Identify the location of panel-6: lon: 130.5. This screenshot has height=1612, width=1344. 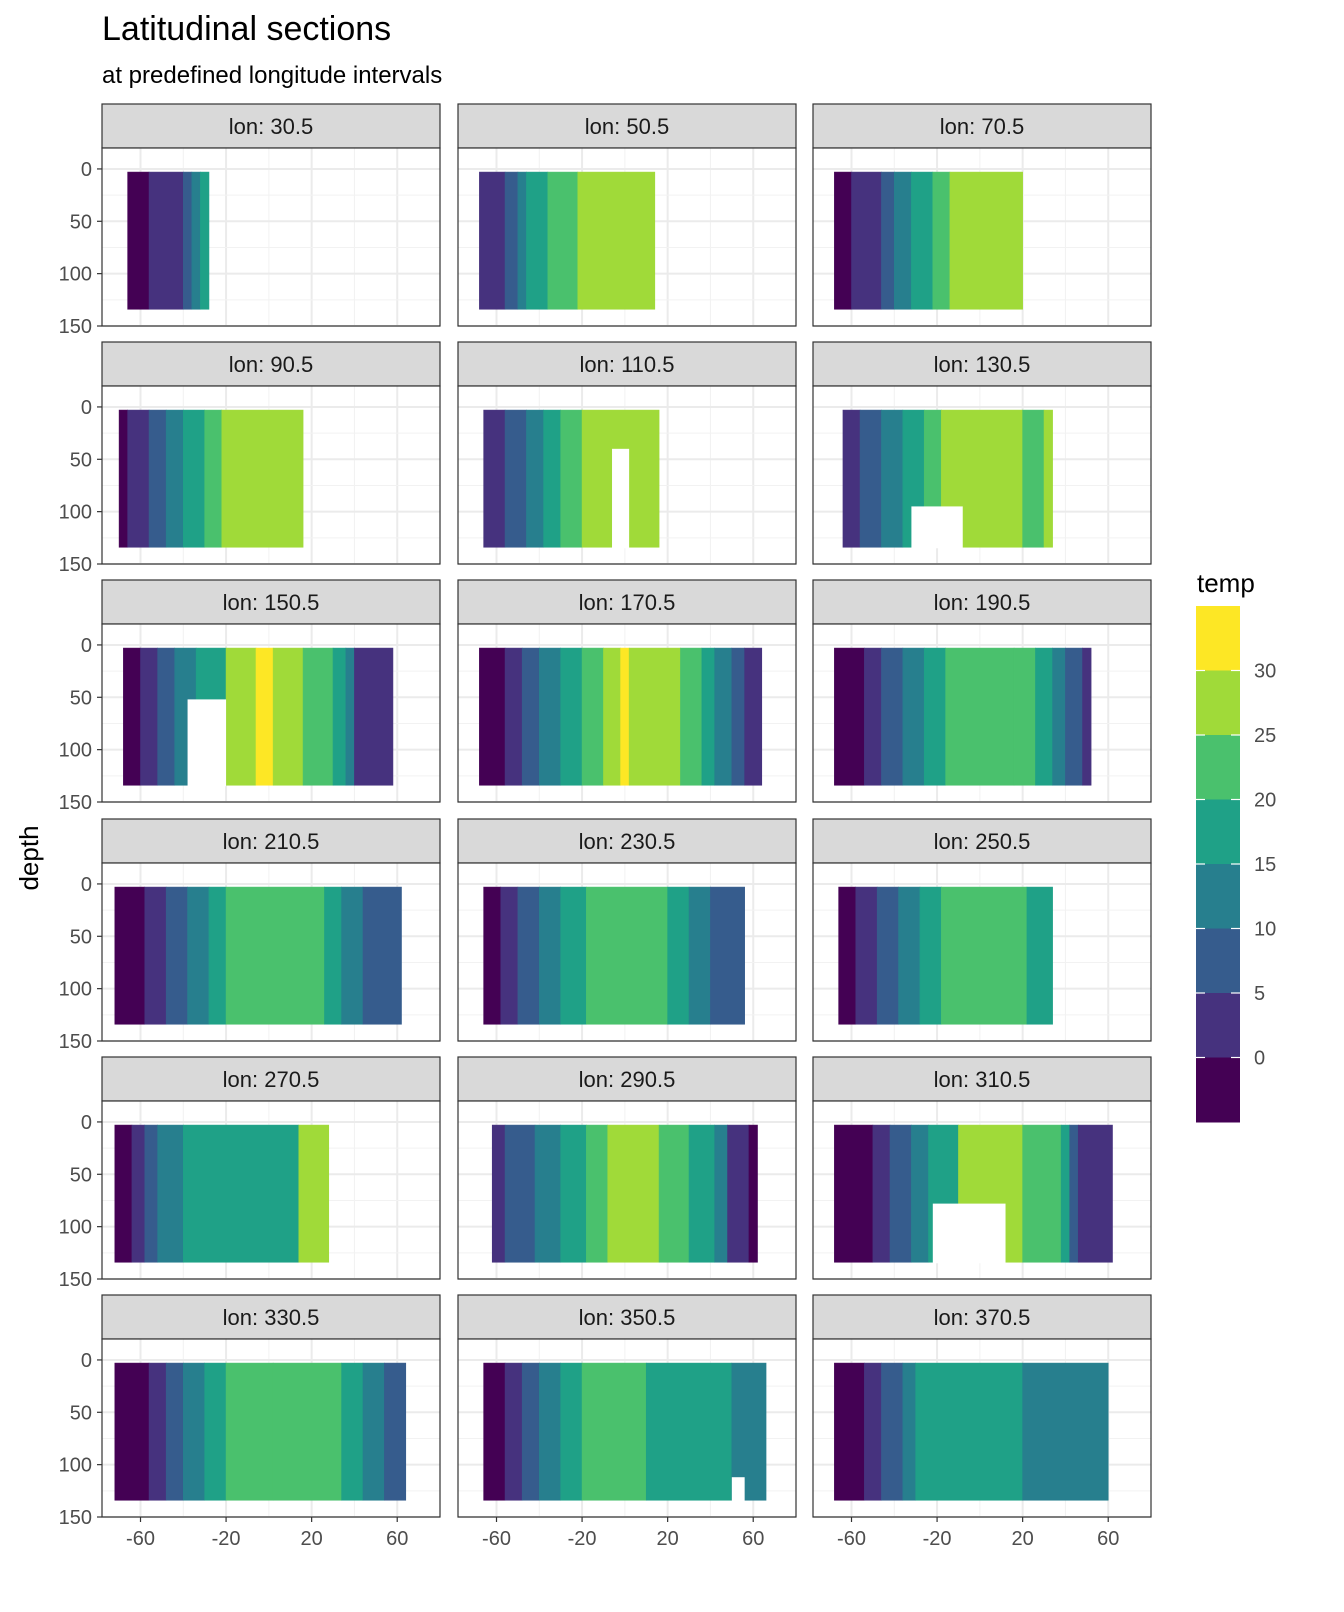
(982, 453).